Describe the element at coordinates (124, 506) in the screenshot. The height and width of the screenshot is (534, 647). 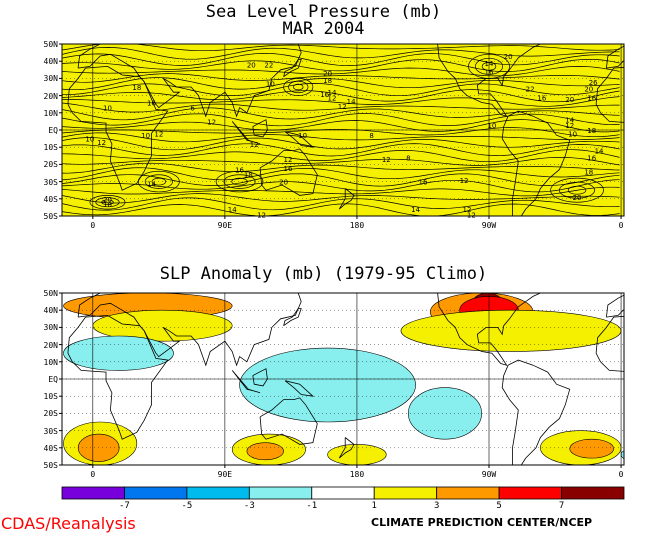
I see `colorbar-tick-label: -7` at that location.